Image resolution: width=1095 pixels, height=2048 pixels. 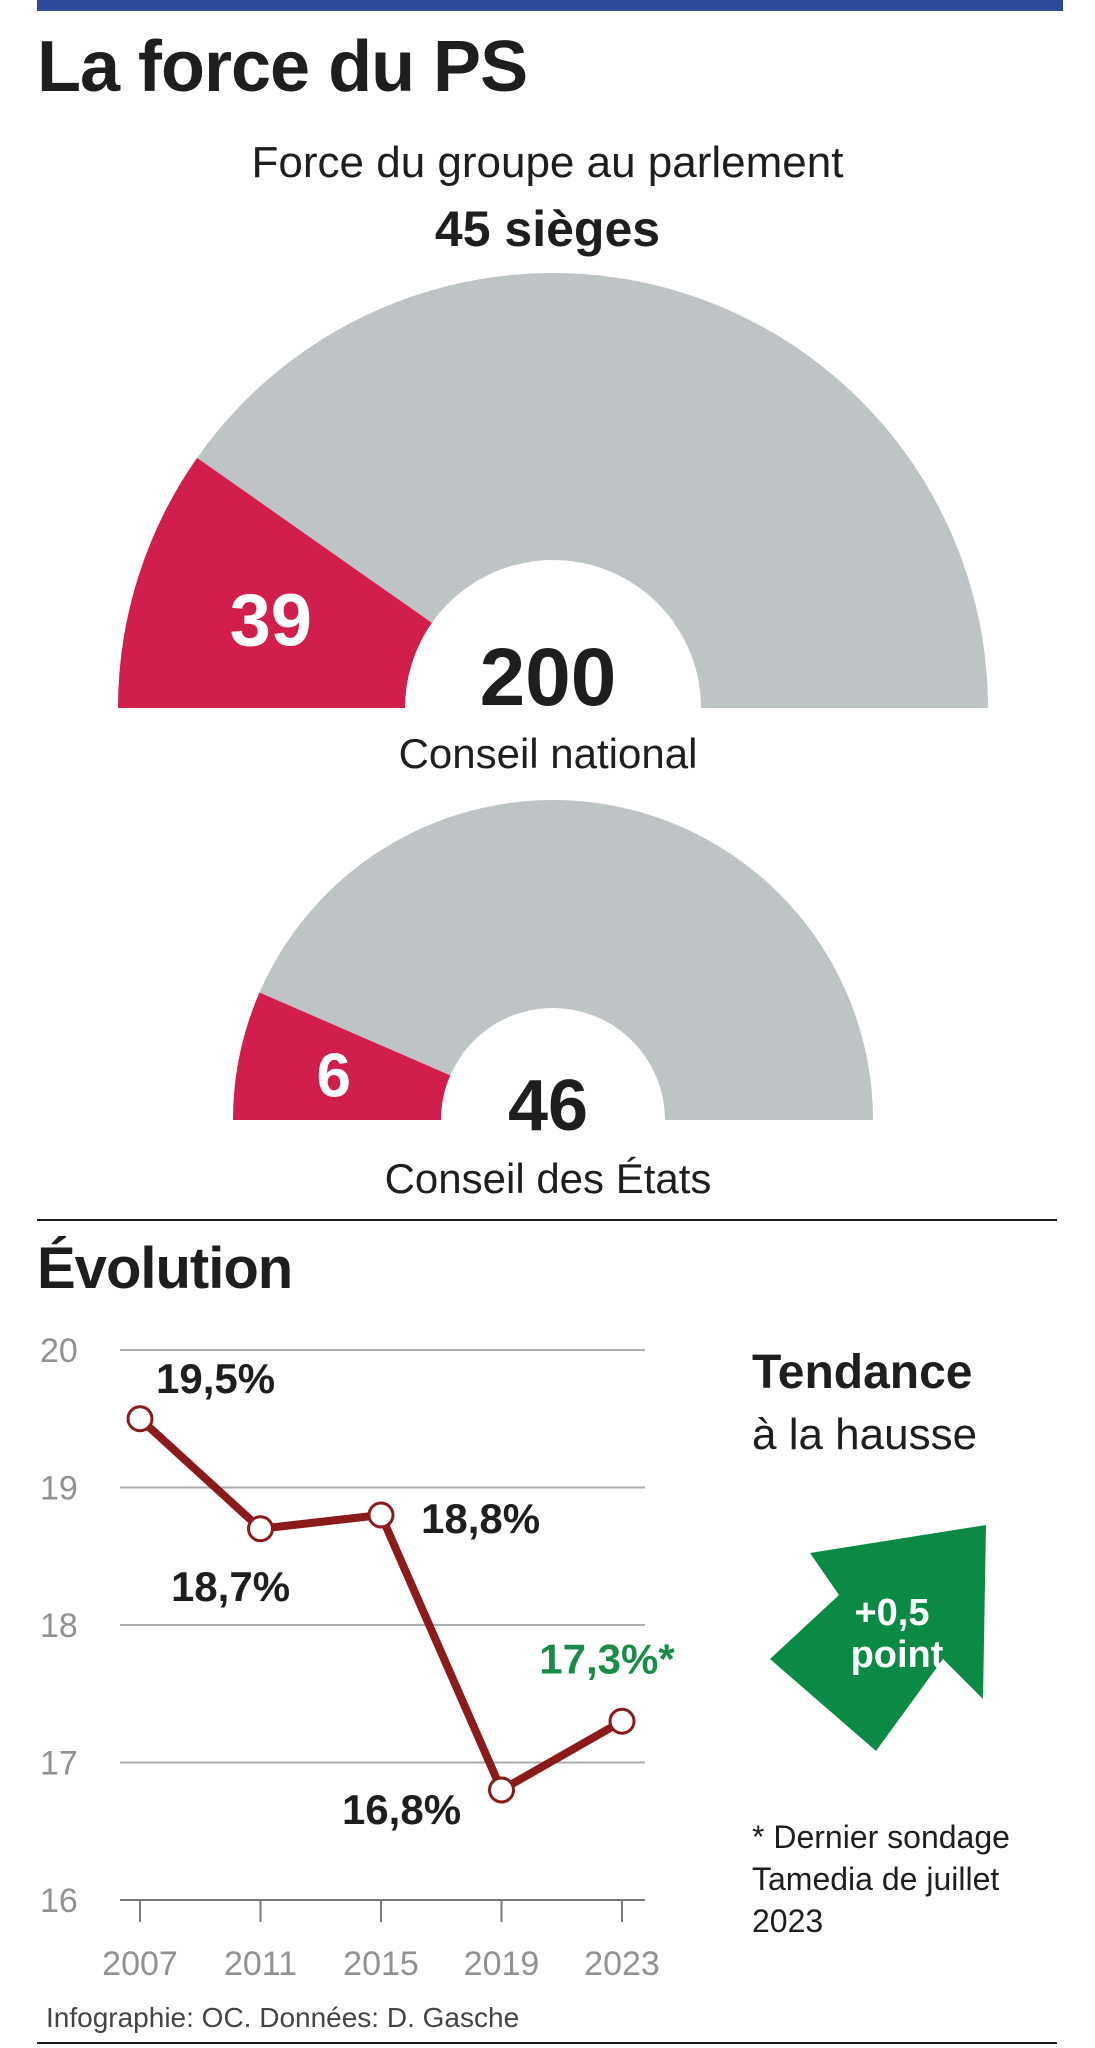 I want to click on data-label: 18,8%, so click(x=480, y=1518).